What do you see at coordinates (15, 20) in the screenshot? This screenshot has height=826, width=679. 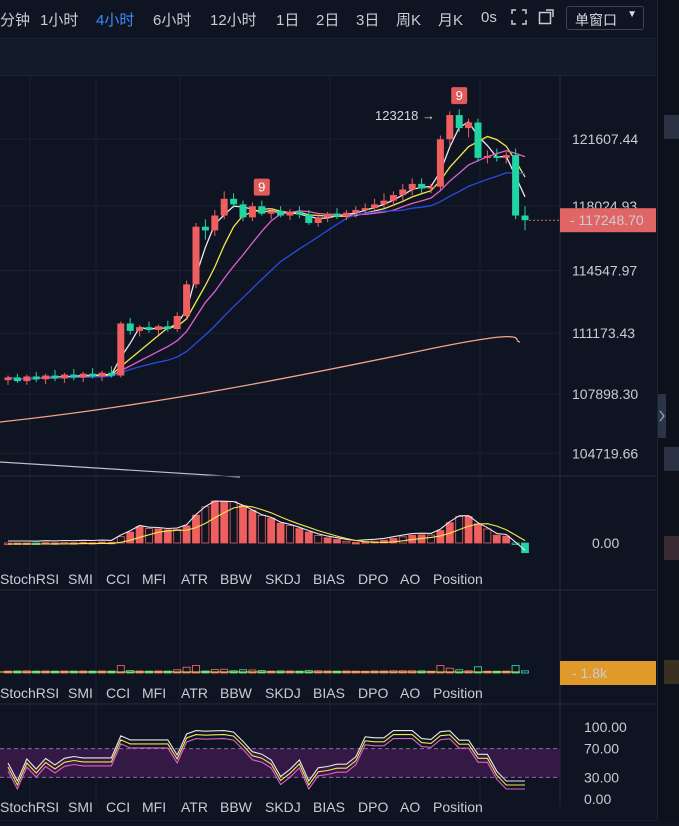 I see `tab-minute: 分钟` at bounding box center [15, 20].